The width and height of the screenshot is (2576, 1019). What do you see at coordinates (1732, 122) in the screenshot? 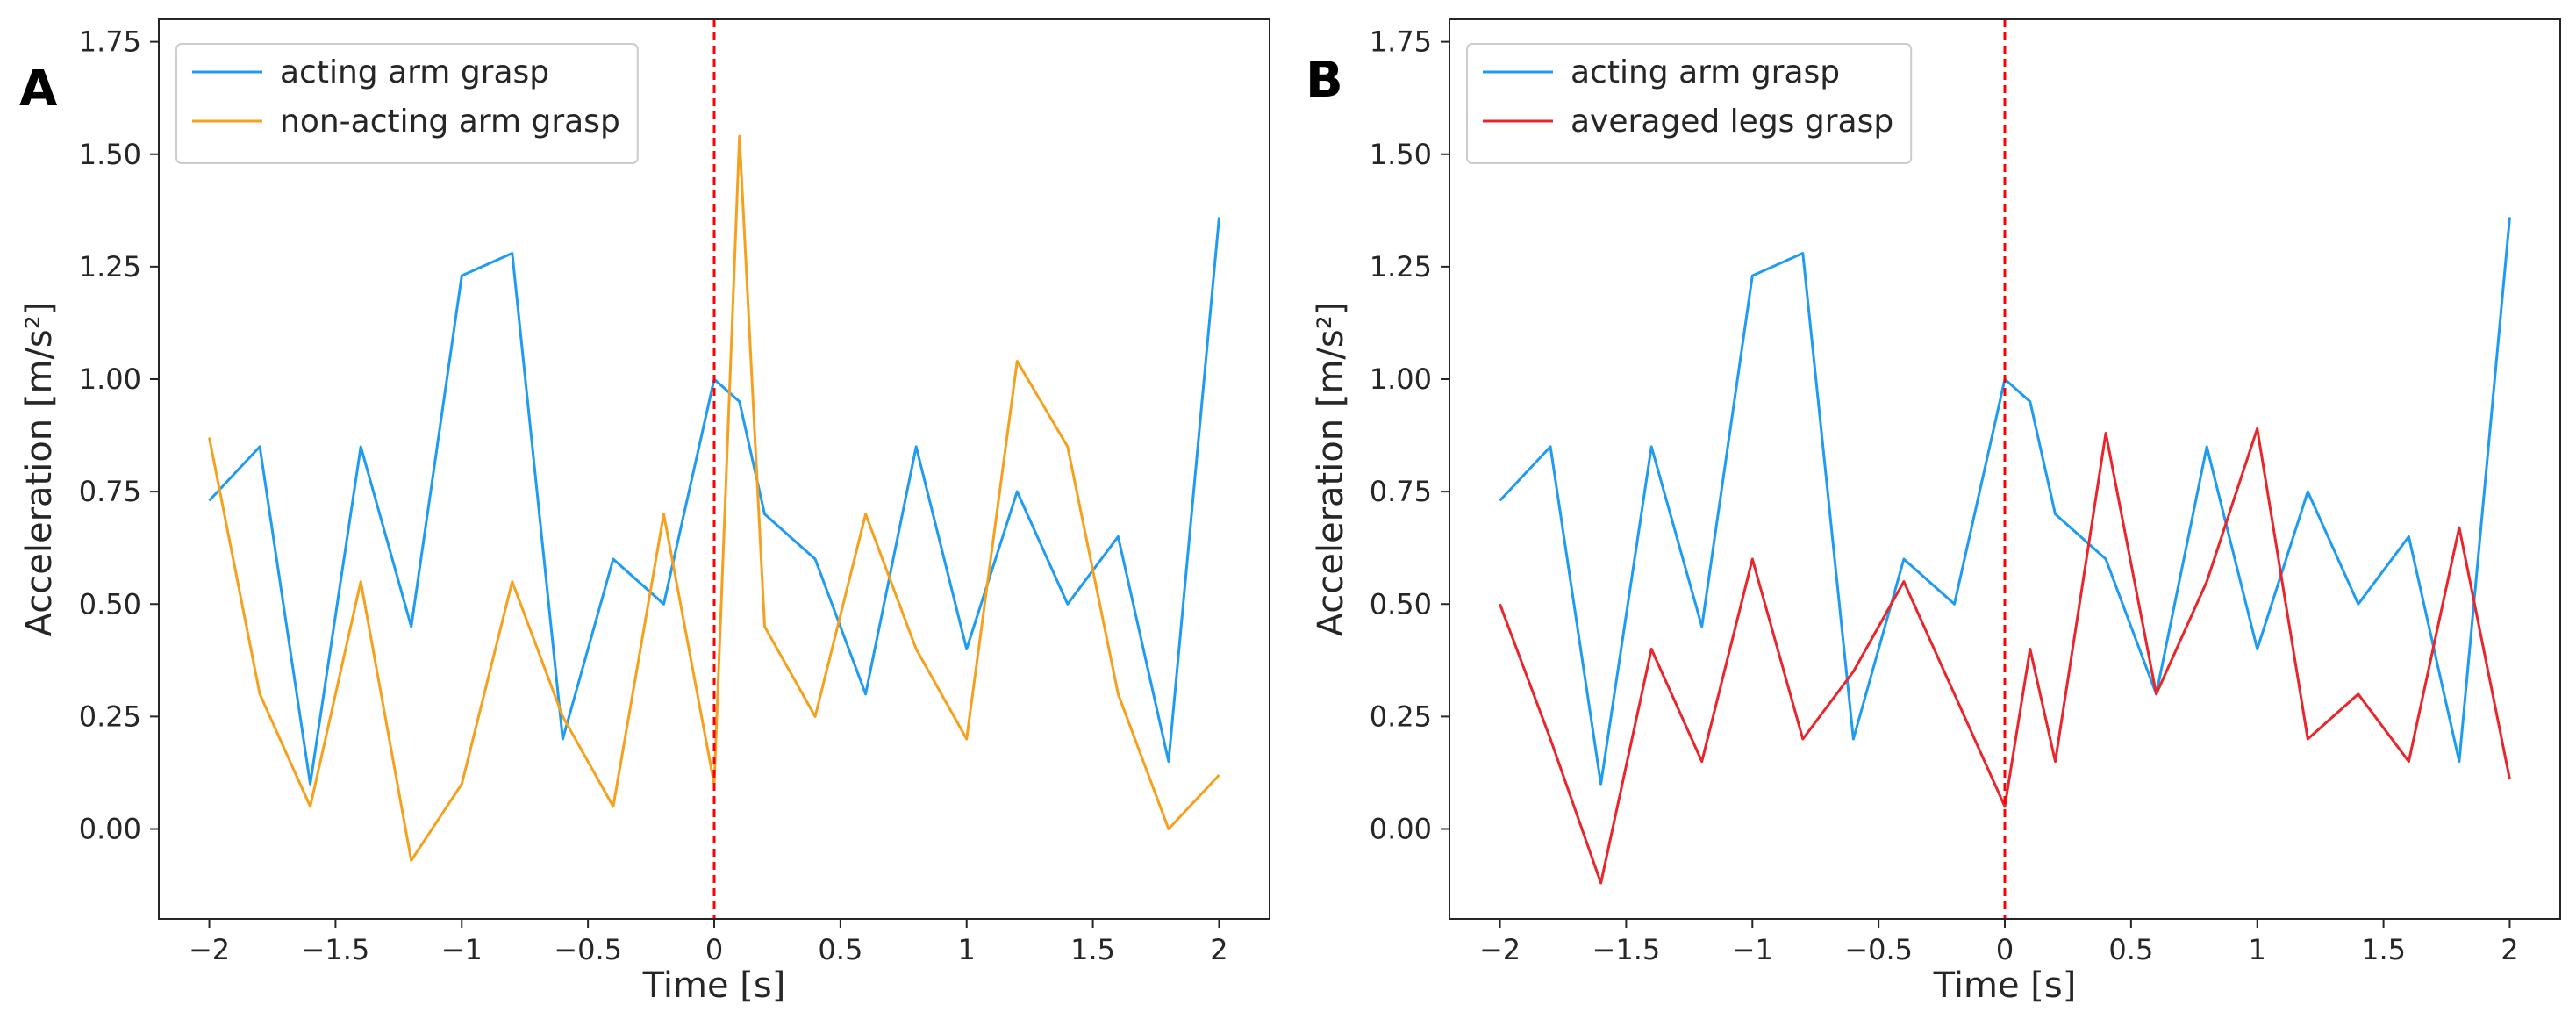
I see `legend-entry: averaged legs grasp` at bounding box center [1732, 122].